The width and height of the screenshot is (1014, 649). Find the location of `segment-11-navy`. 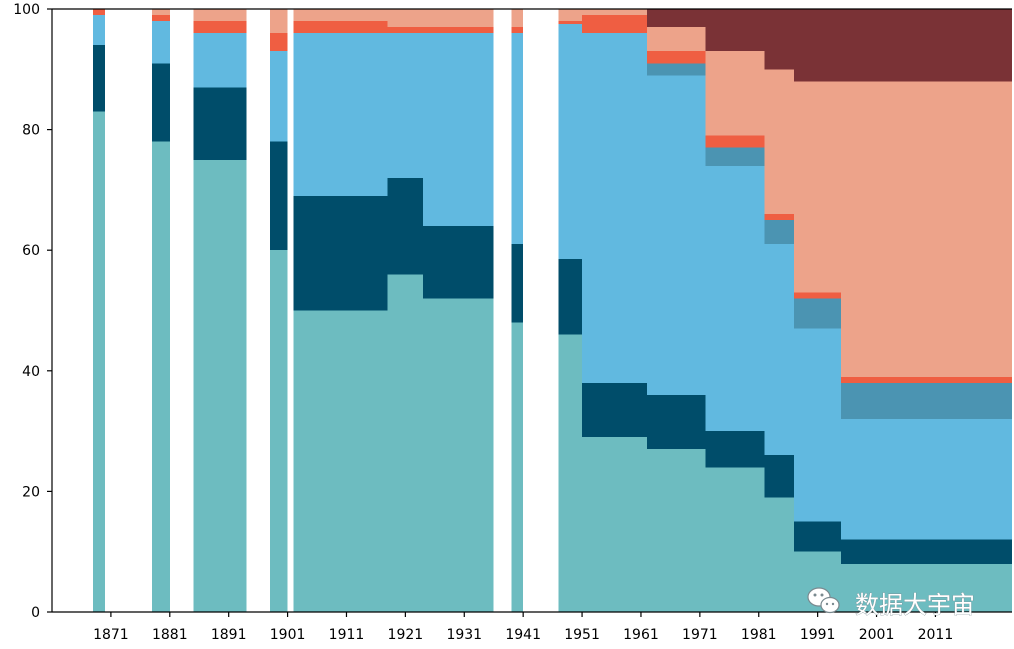

segment-11-navy is located at coordinates (735, 449).